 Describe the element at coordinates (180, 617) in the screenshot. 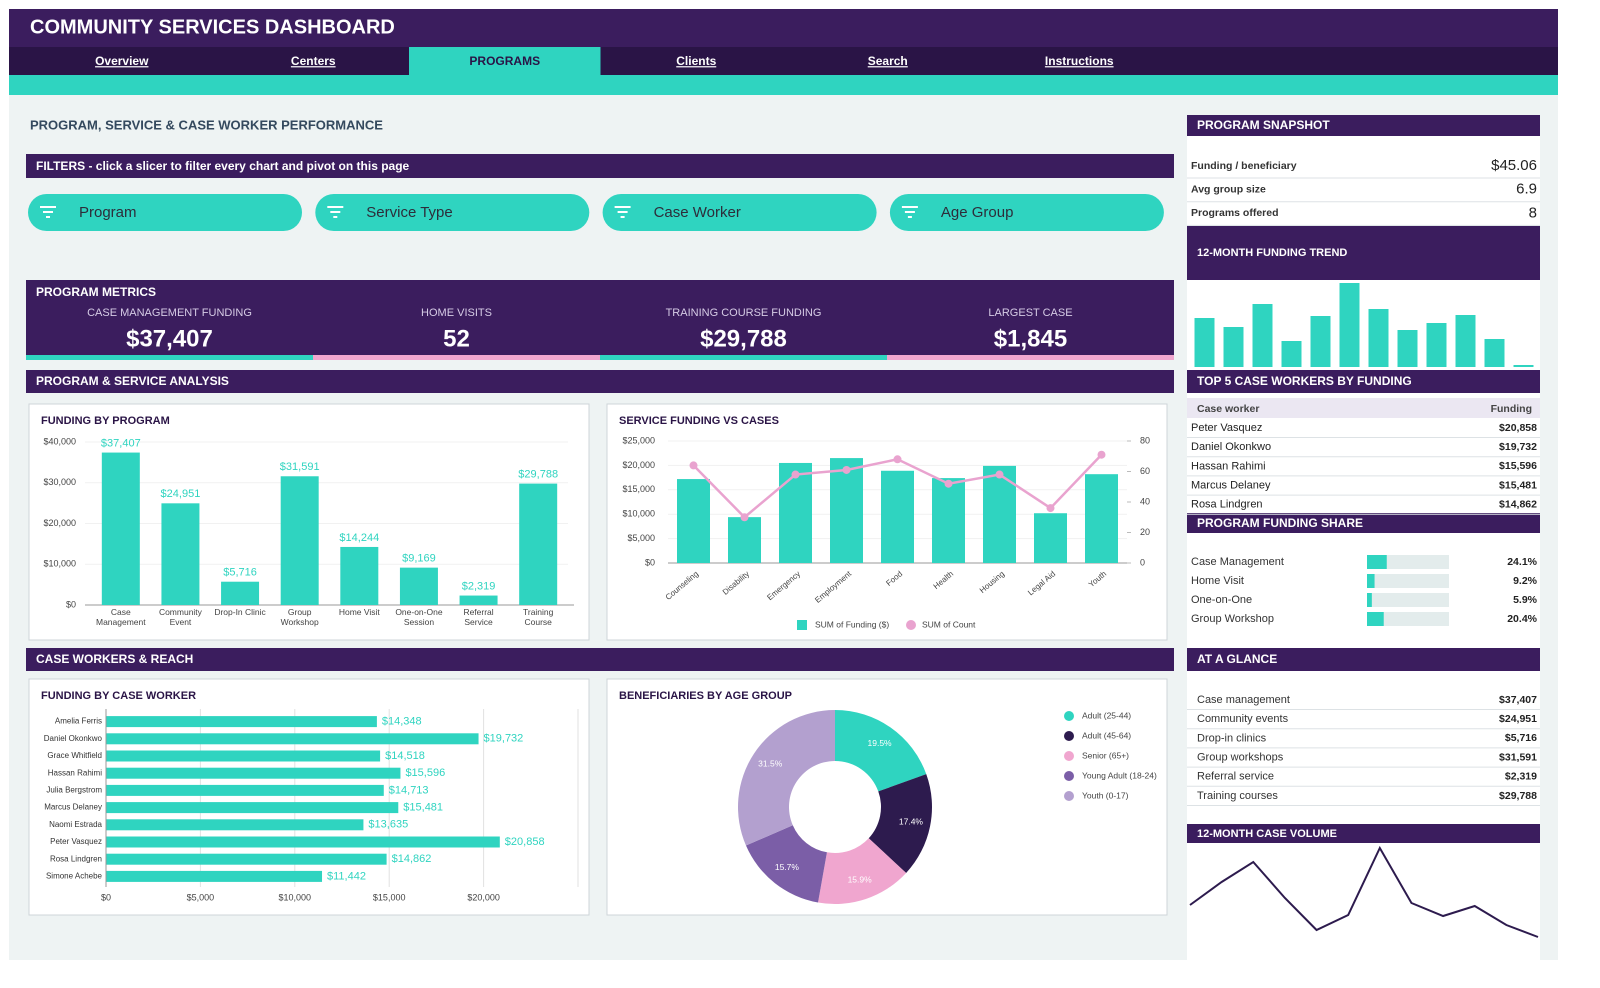

I see `category-label-box: Community Event` at that location.